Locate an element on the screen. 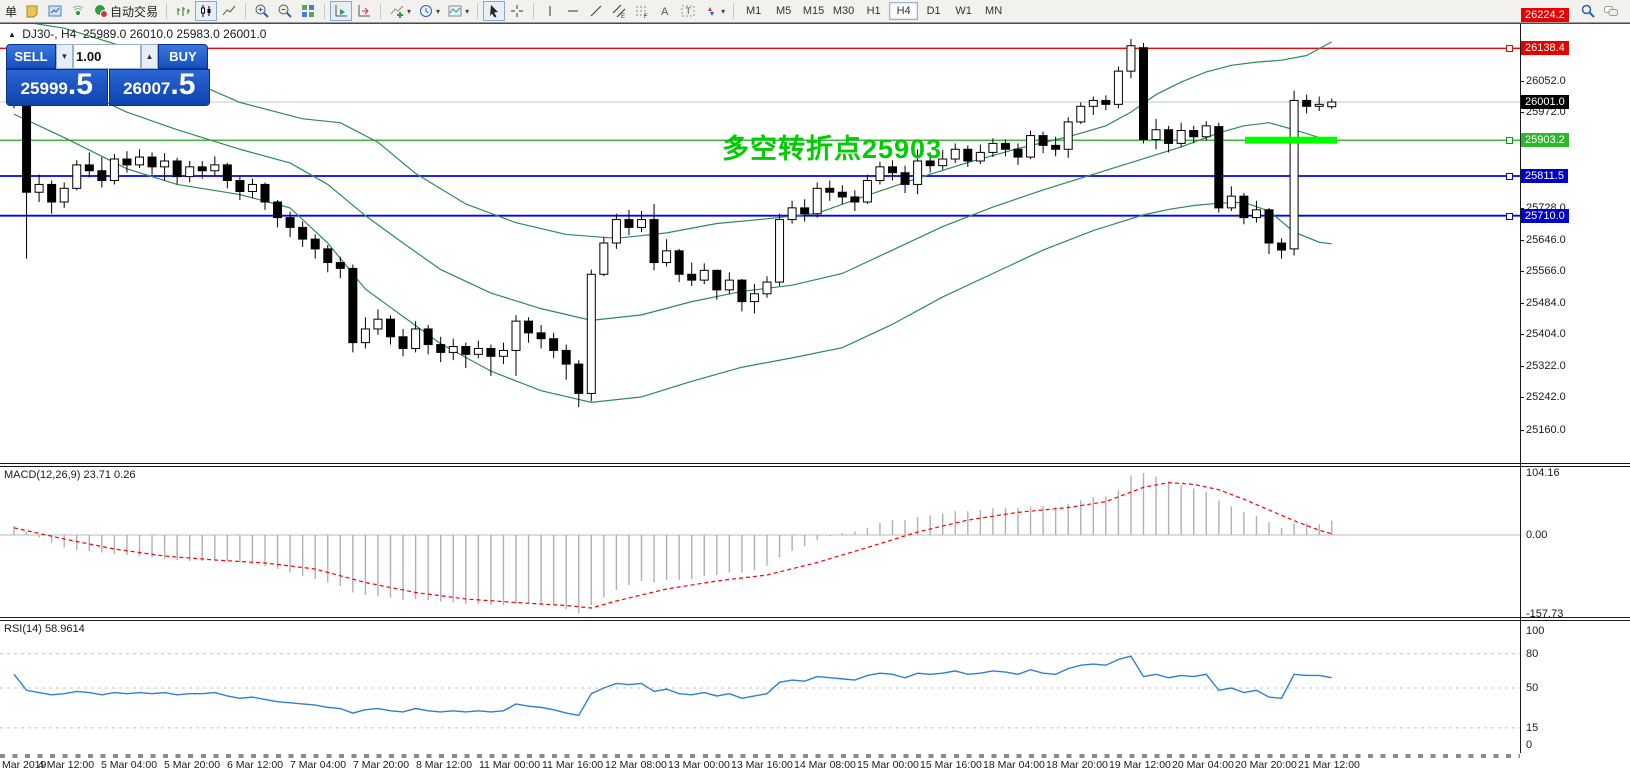 The height and width of the screenshot is (773, 1630). rsi-axis-tick: 100 is located at coordinates (1535, 631).